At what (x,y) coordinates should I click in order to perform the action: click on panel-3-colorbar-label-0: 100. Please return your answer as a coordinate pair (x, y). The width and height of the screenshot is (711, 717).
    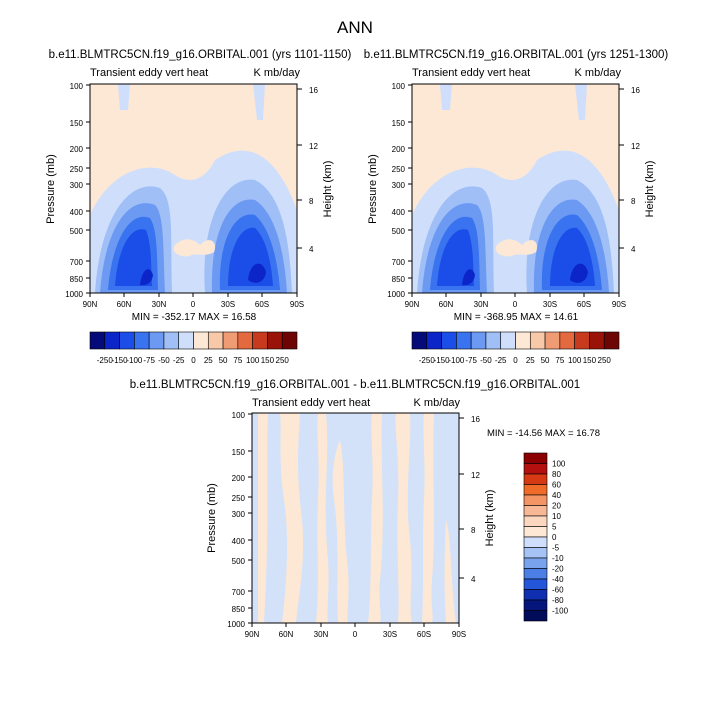
    Looking at the image, I should click on (559, 464).